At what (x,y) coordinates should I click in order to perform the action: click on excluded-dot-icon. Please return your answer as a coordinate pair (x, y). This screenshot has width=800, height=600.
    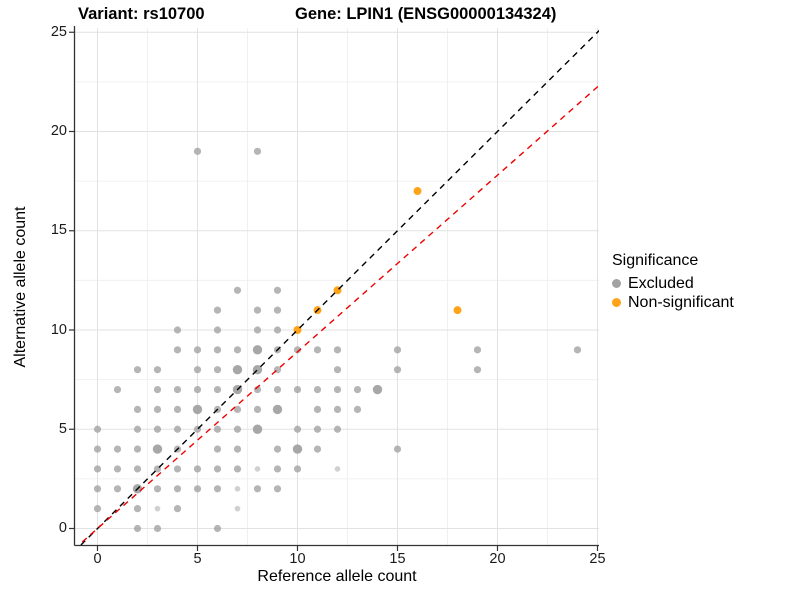
    Looking at the image, I should click on (616, 283).